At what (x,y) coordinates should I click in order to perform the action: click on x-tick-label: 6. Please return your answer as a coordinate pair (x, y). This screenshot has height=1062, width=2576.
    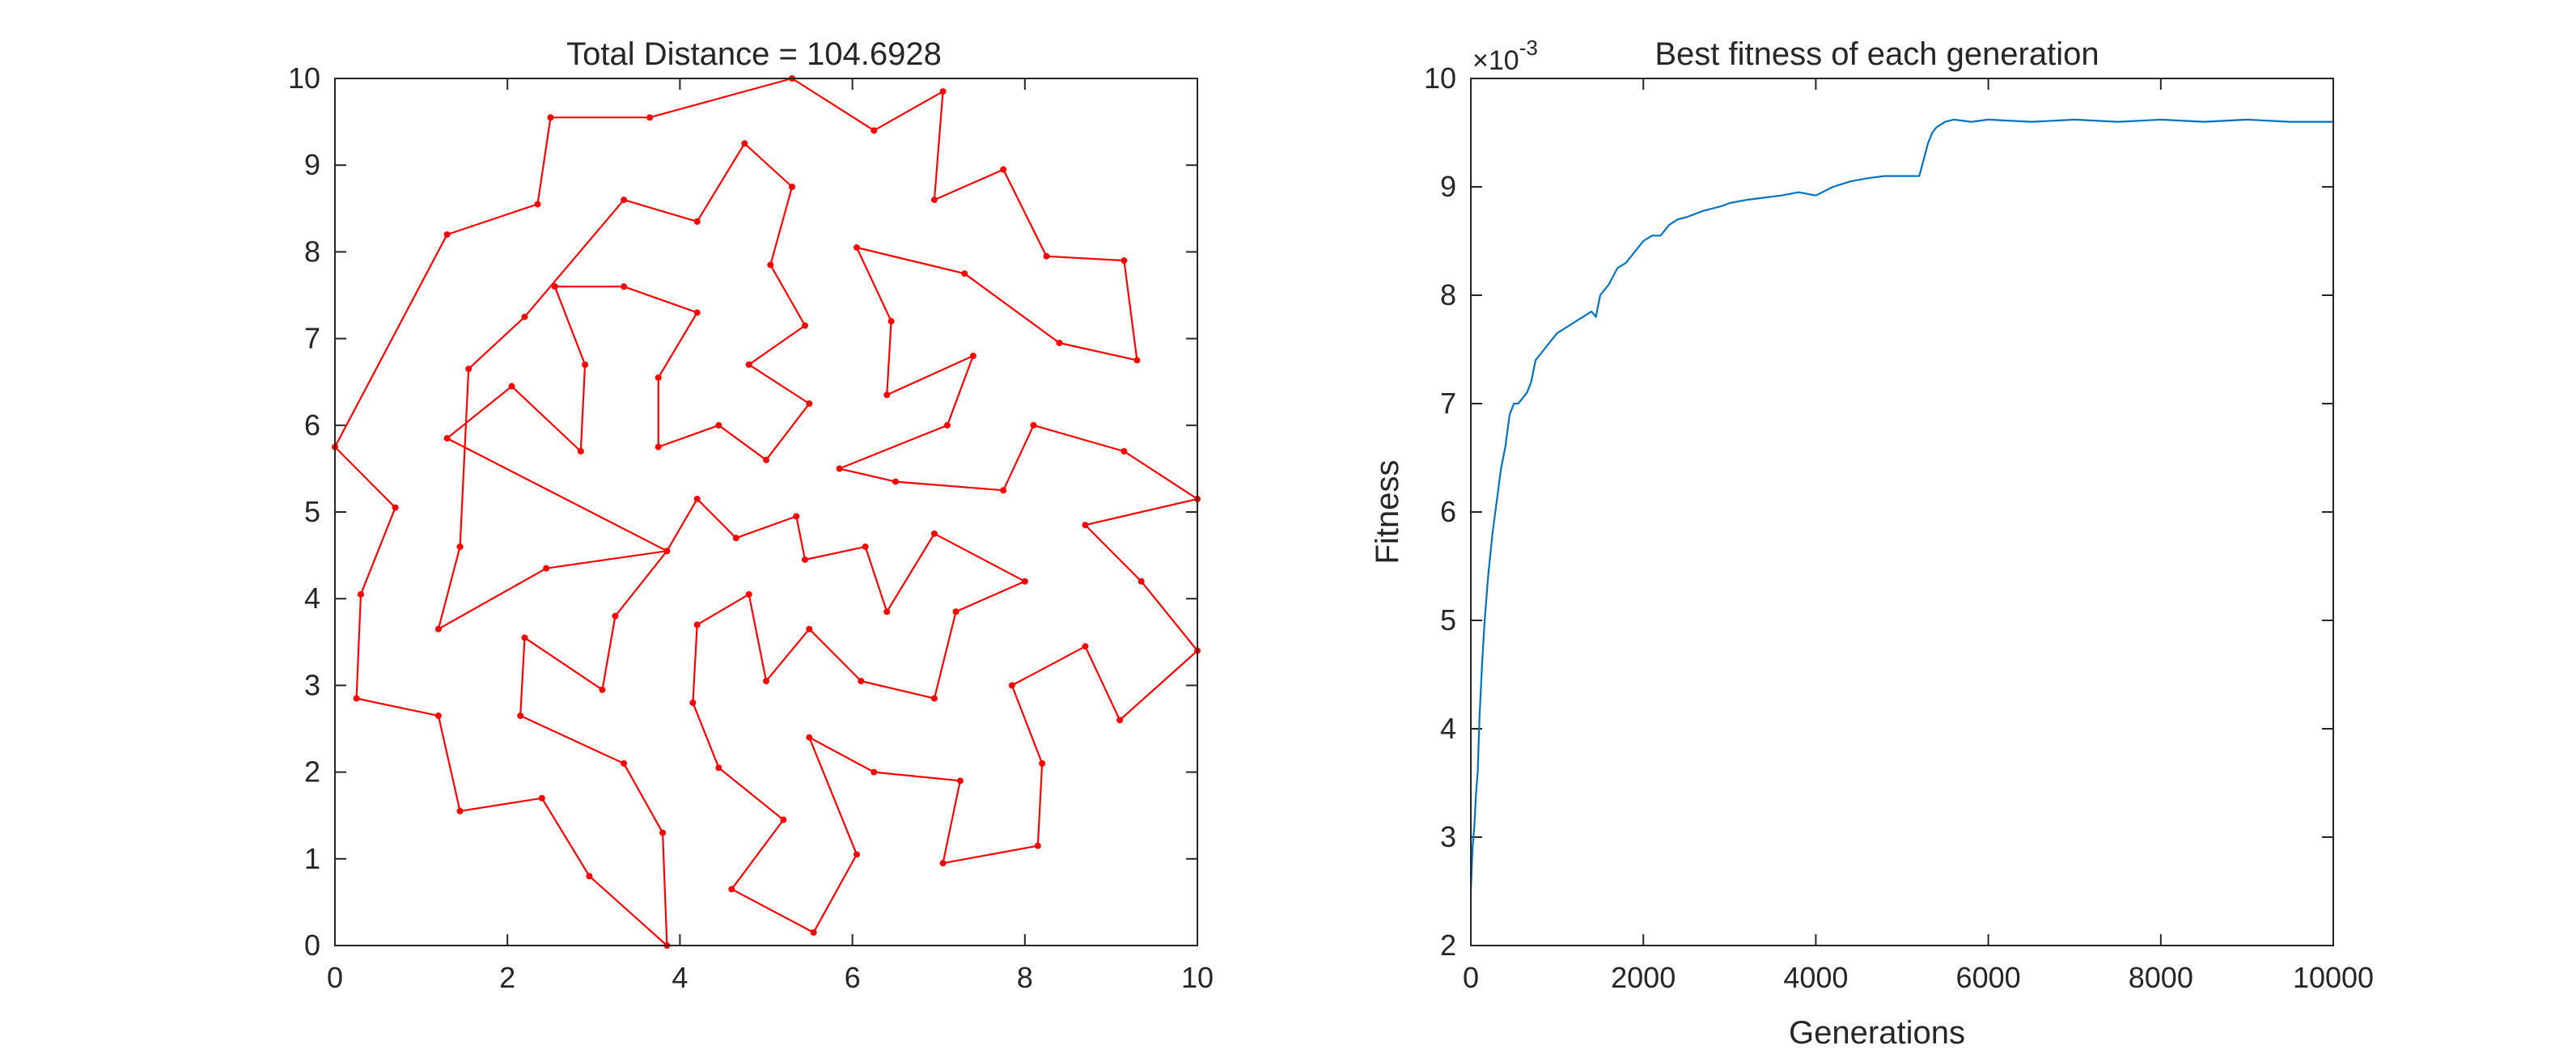
    Looking at the image, I should click on (853, 977).